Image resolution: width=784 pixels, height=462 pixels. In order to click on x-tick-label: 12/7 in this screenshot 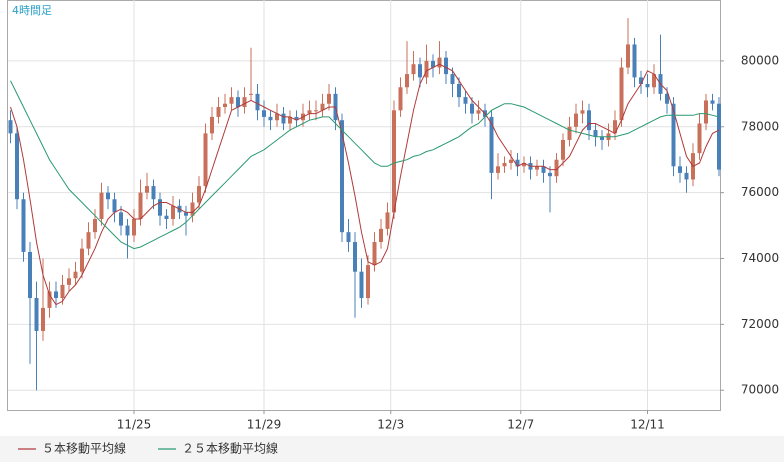, I will do `click(520, 425)`.